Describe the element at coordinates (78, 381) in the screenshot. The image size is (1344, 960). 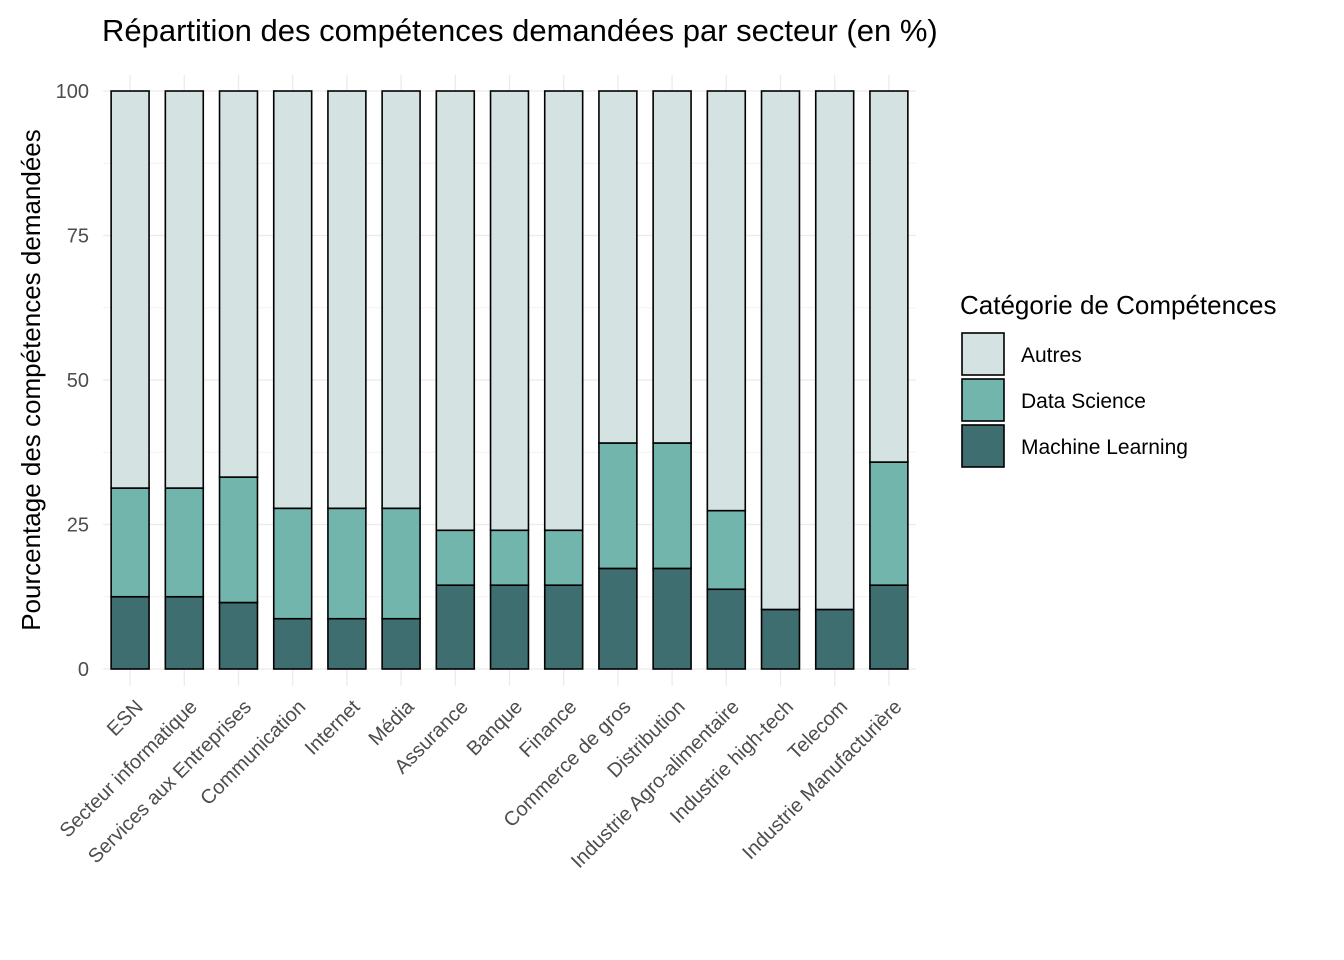
I see `y-tick-label: 50` at that location.